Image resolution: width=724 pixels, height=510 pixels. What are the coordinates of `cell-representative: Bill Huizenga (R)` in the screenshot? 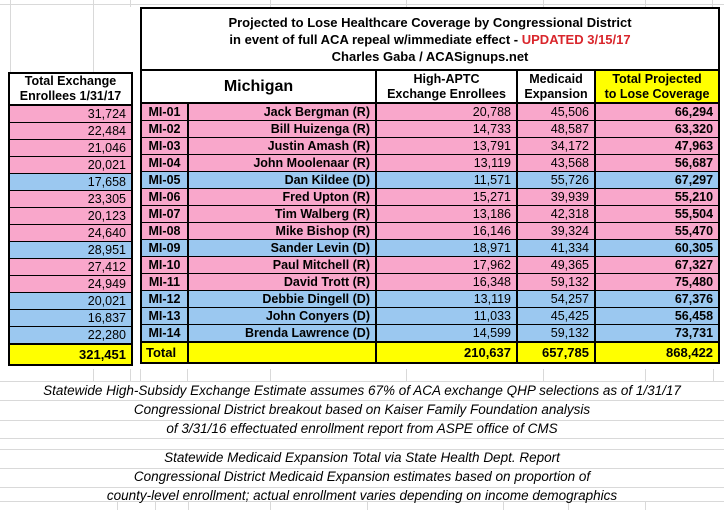 It's located at (282, 129).